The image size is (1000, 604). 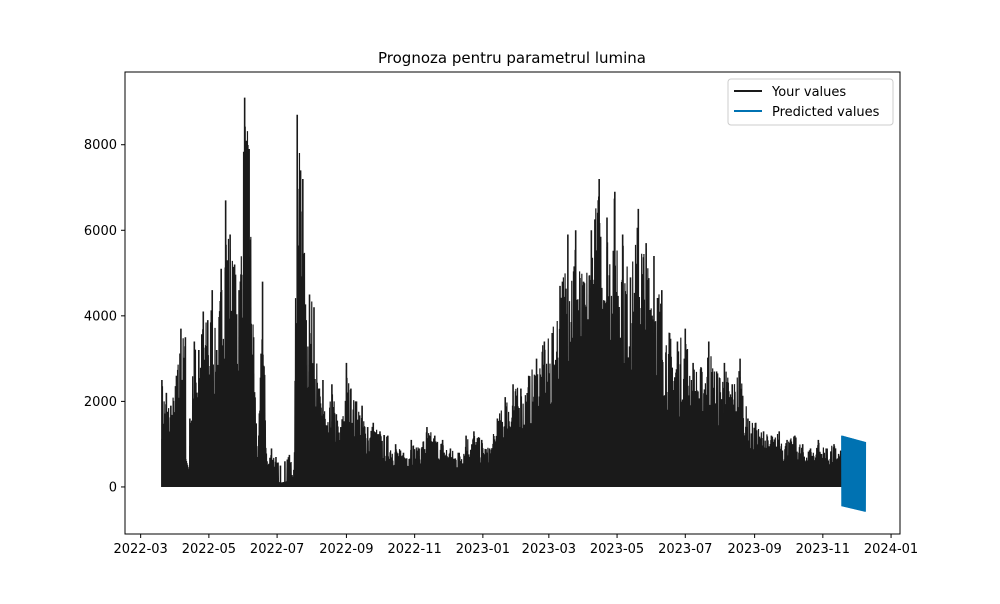 I want to click on x-tick-label-2023-07: 2023-07, so click(x=685, y=549).